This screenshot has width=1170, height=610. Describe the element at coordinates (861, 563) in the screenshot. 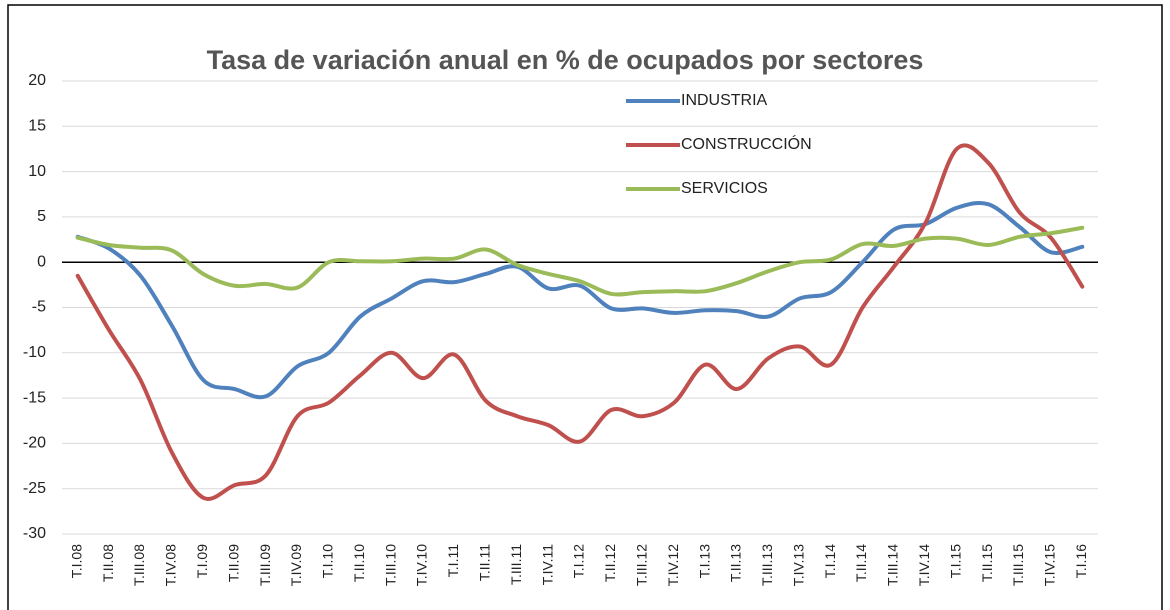

I see `x-tick-label: T.II.14` at that location.